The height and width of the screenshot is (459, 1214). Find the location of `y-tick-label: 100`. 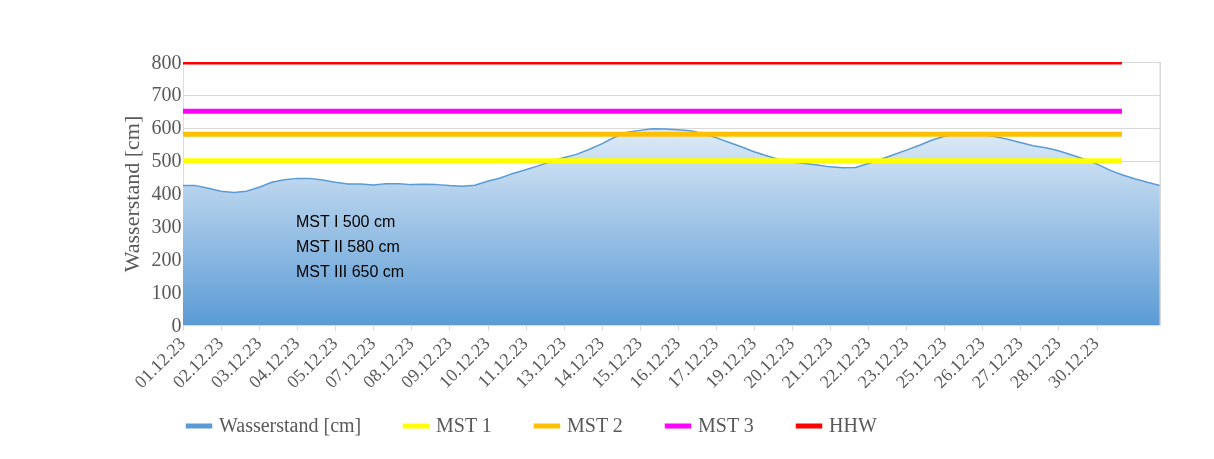

y-tick-label: 100 is located at coordinates (166, 291).